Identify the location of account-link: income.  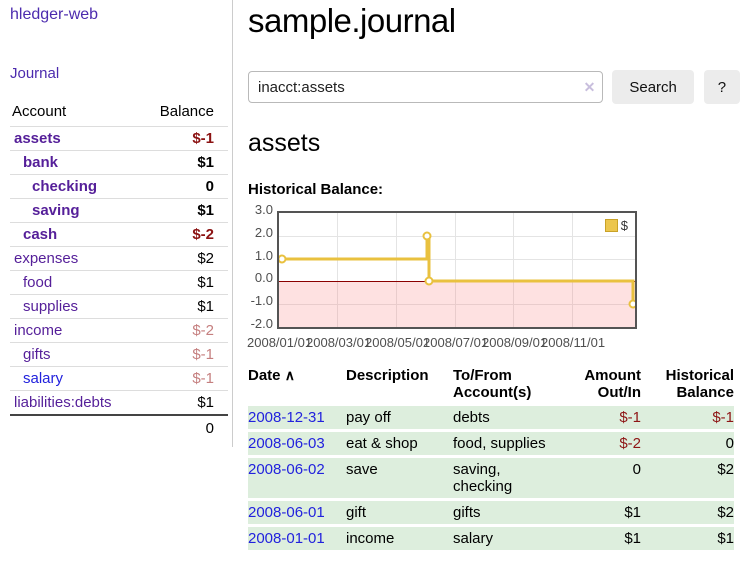
(38, 330).